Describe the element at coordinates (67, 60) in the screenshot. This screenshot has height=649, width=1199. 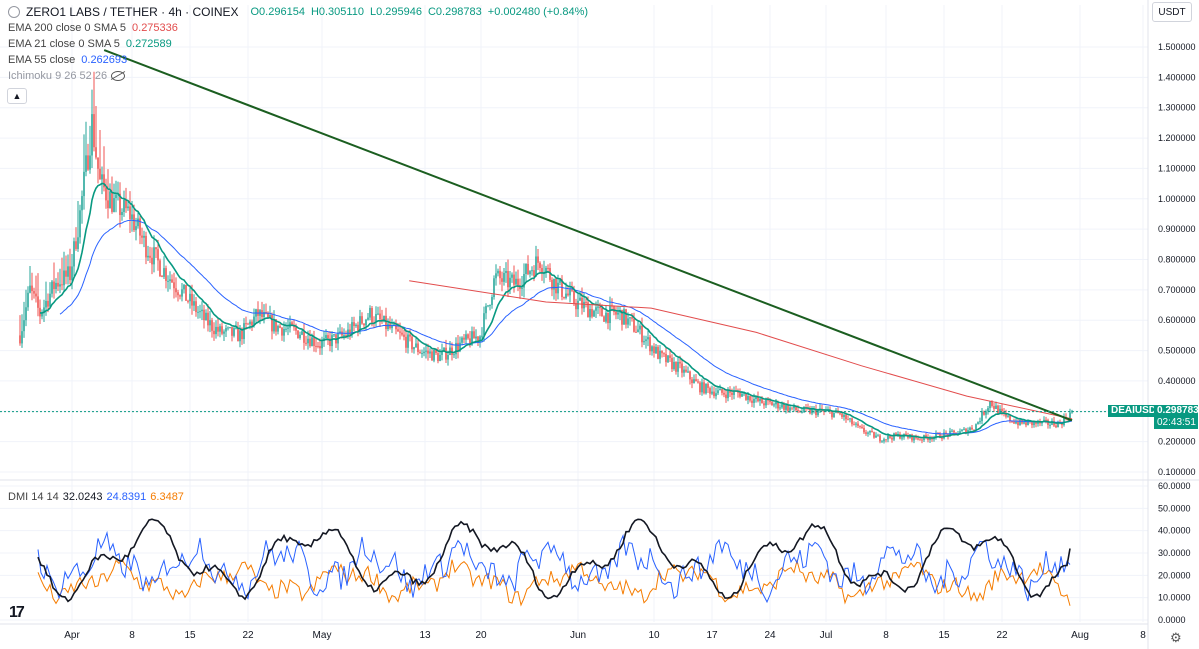
I see `ema55-legend: EMA 55 close 0.262693` at that location.